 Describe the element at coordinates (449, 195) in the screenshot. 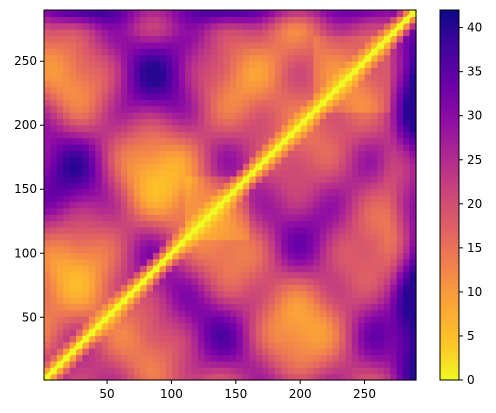

I see `colorbar-frame` at that location.